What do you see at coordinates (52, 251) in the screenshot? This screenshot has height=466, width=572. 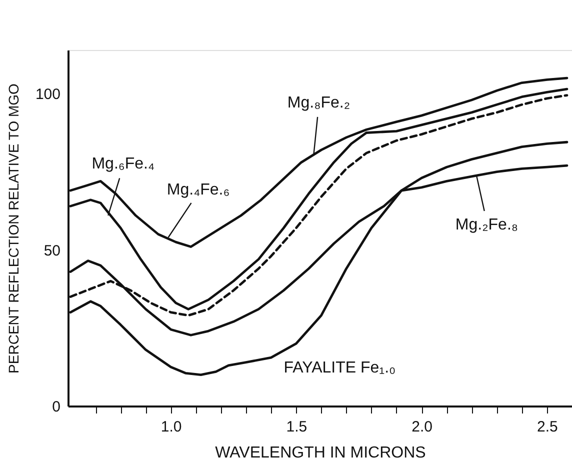 I see `y-tick-label: 50` at bounding box center [52, 251].